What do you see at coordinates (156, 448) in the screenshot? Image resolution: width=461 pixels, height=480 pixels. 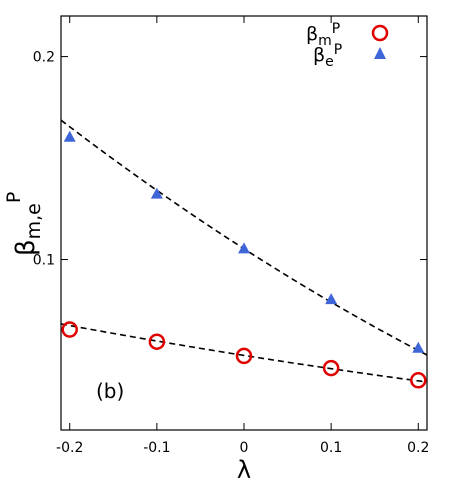 I see `x-tick-label: -0.1` at bounding box center [156, 448].